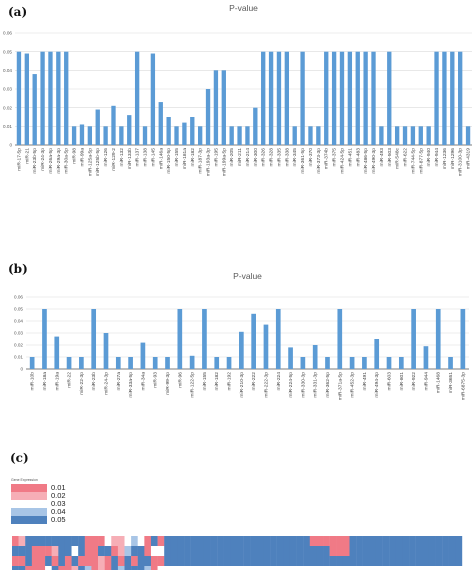 This screenshot has height=570, width=474. What do you see at coordinates (463, 386) in the screenshot?
I see `x-tick-label: miR-6875-3p` at bounding box center [463, 386].